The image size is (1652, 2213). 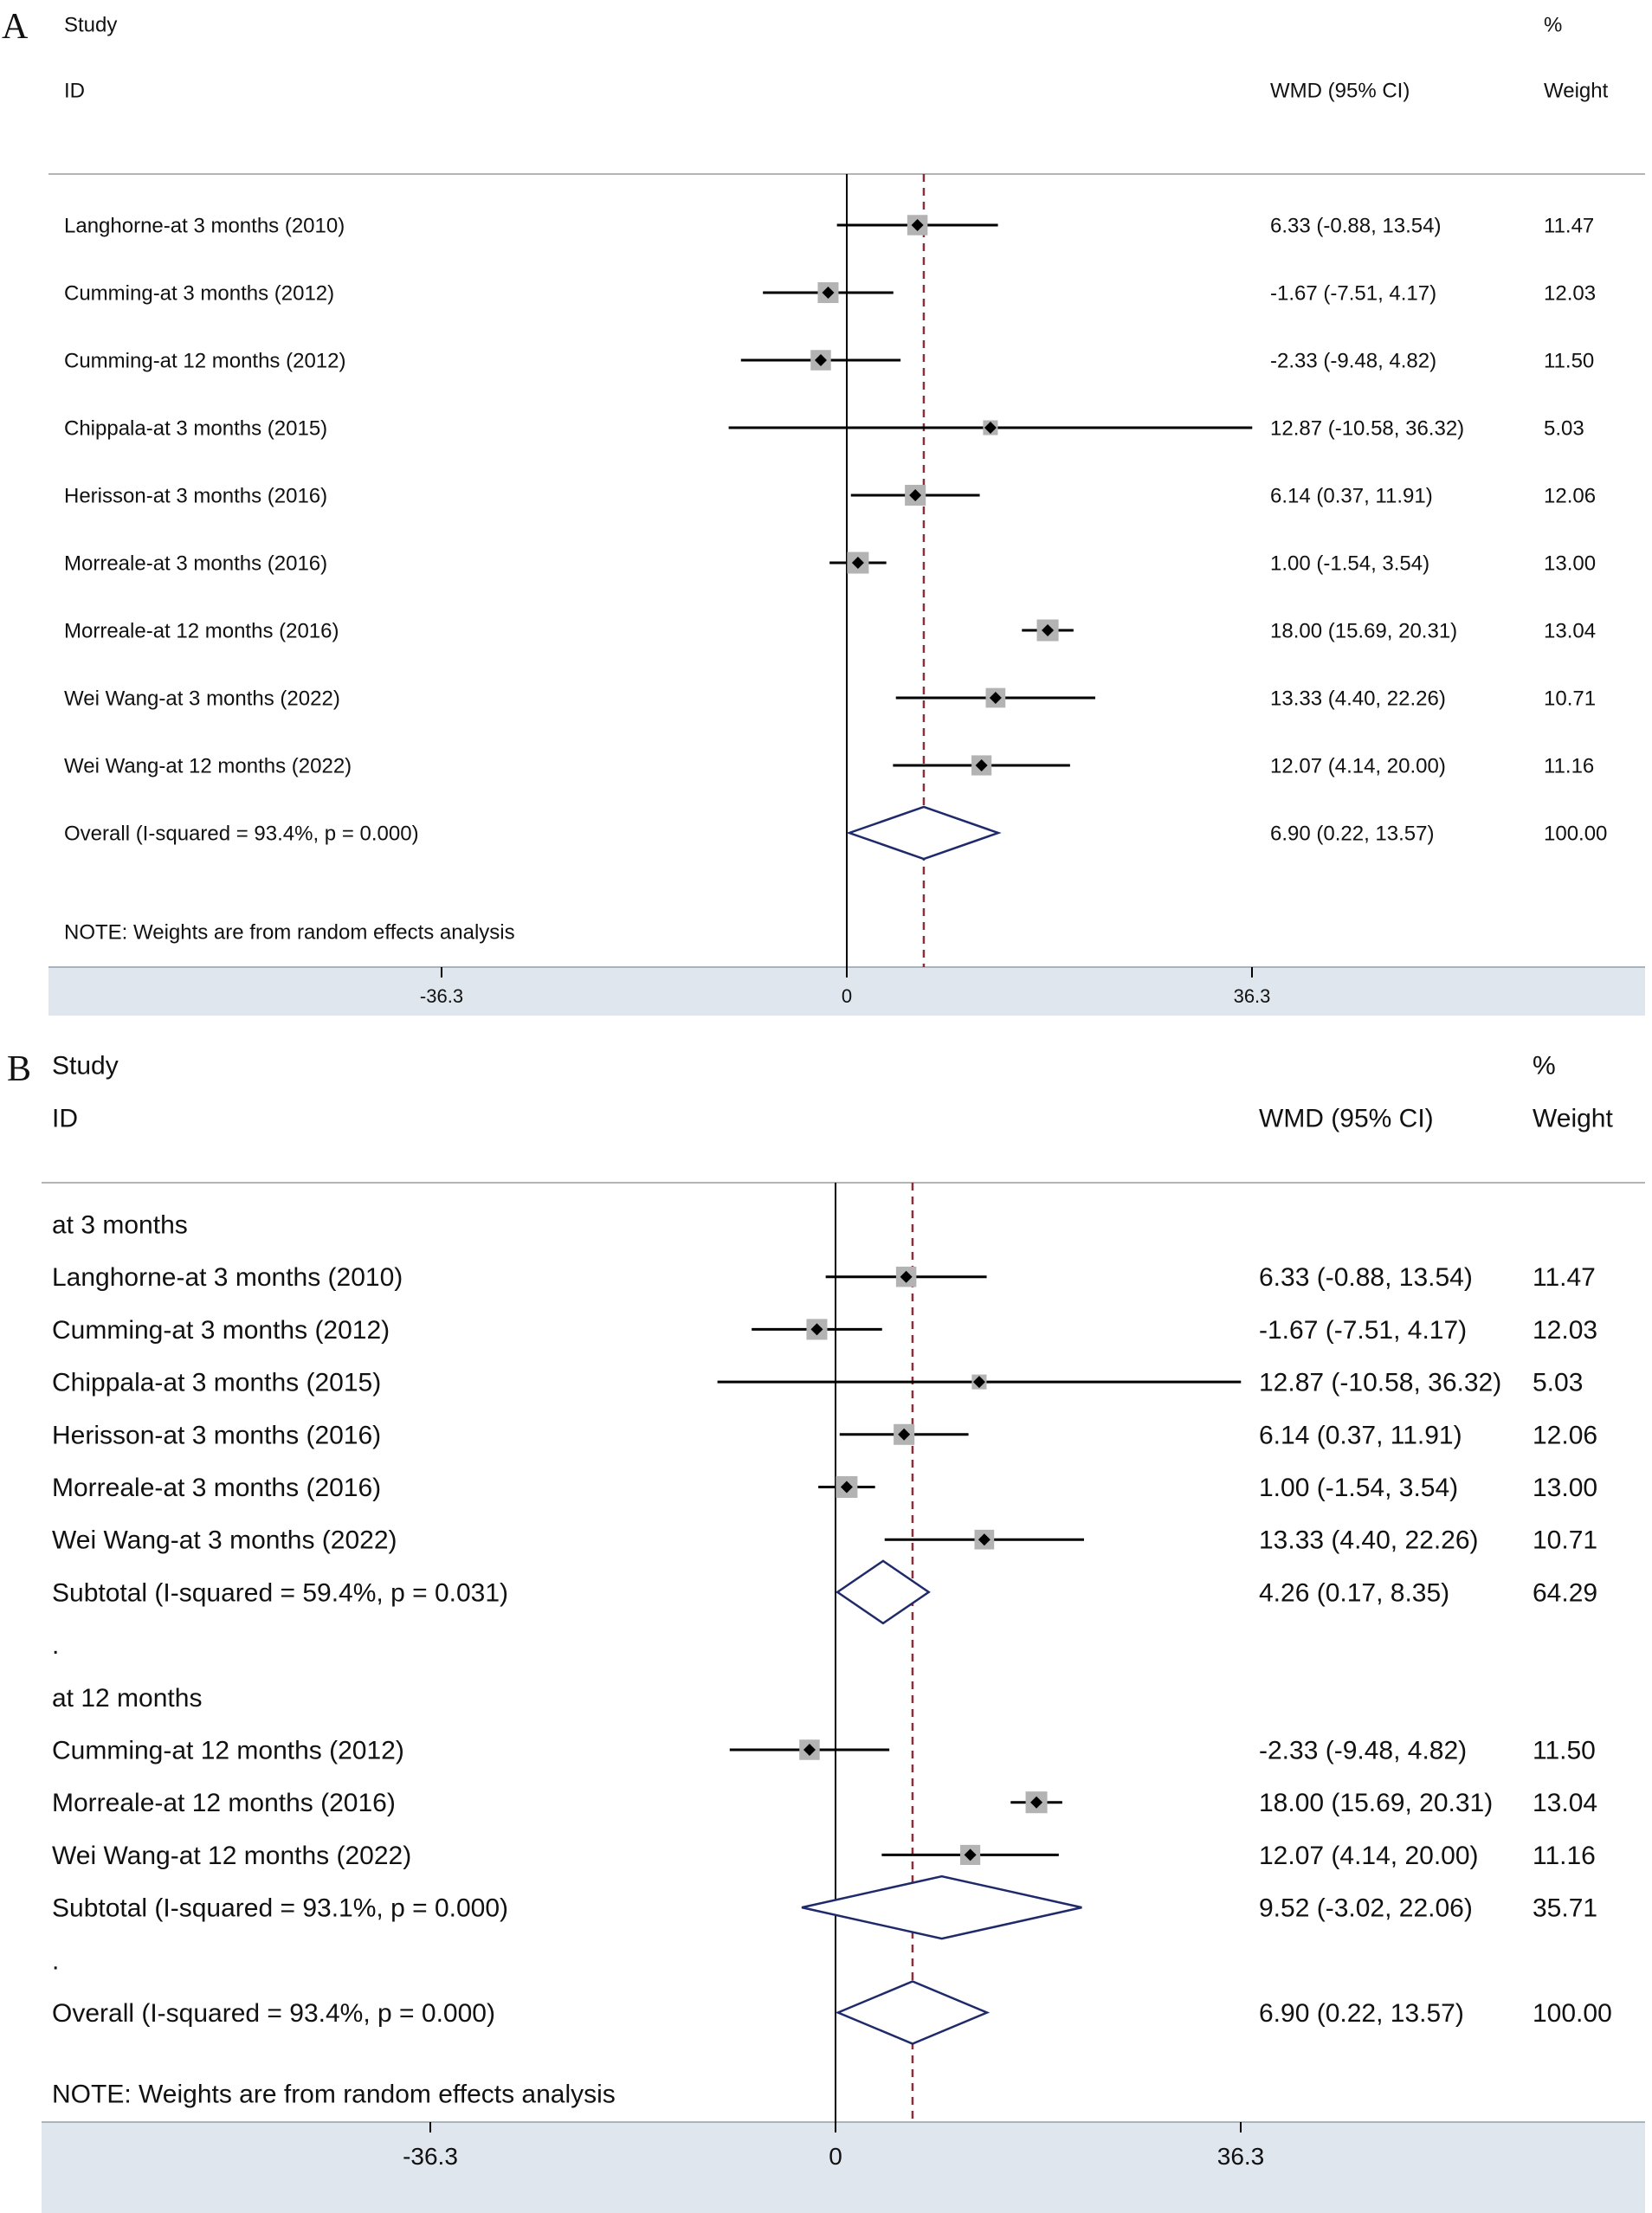 What do you see at coordinates (1565, 1593) in the screenshot?
I see `weight-text: 64.29` at bounding box center [1565, 1593].